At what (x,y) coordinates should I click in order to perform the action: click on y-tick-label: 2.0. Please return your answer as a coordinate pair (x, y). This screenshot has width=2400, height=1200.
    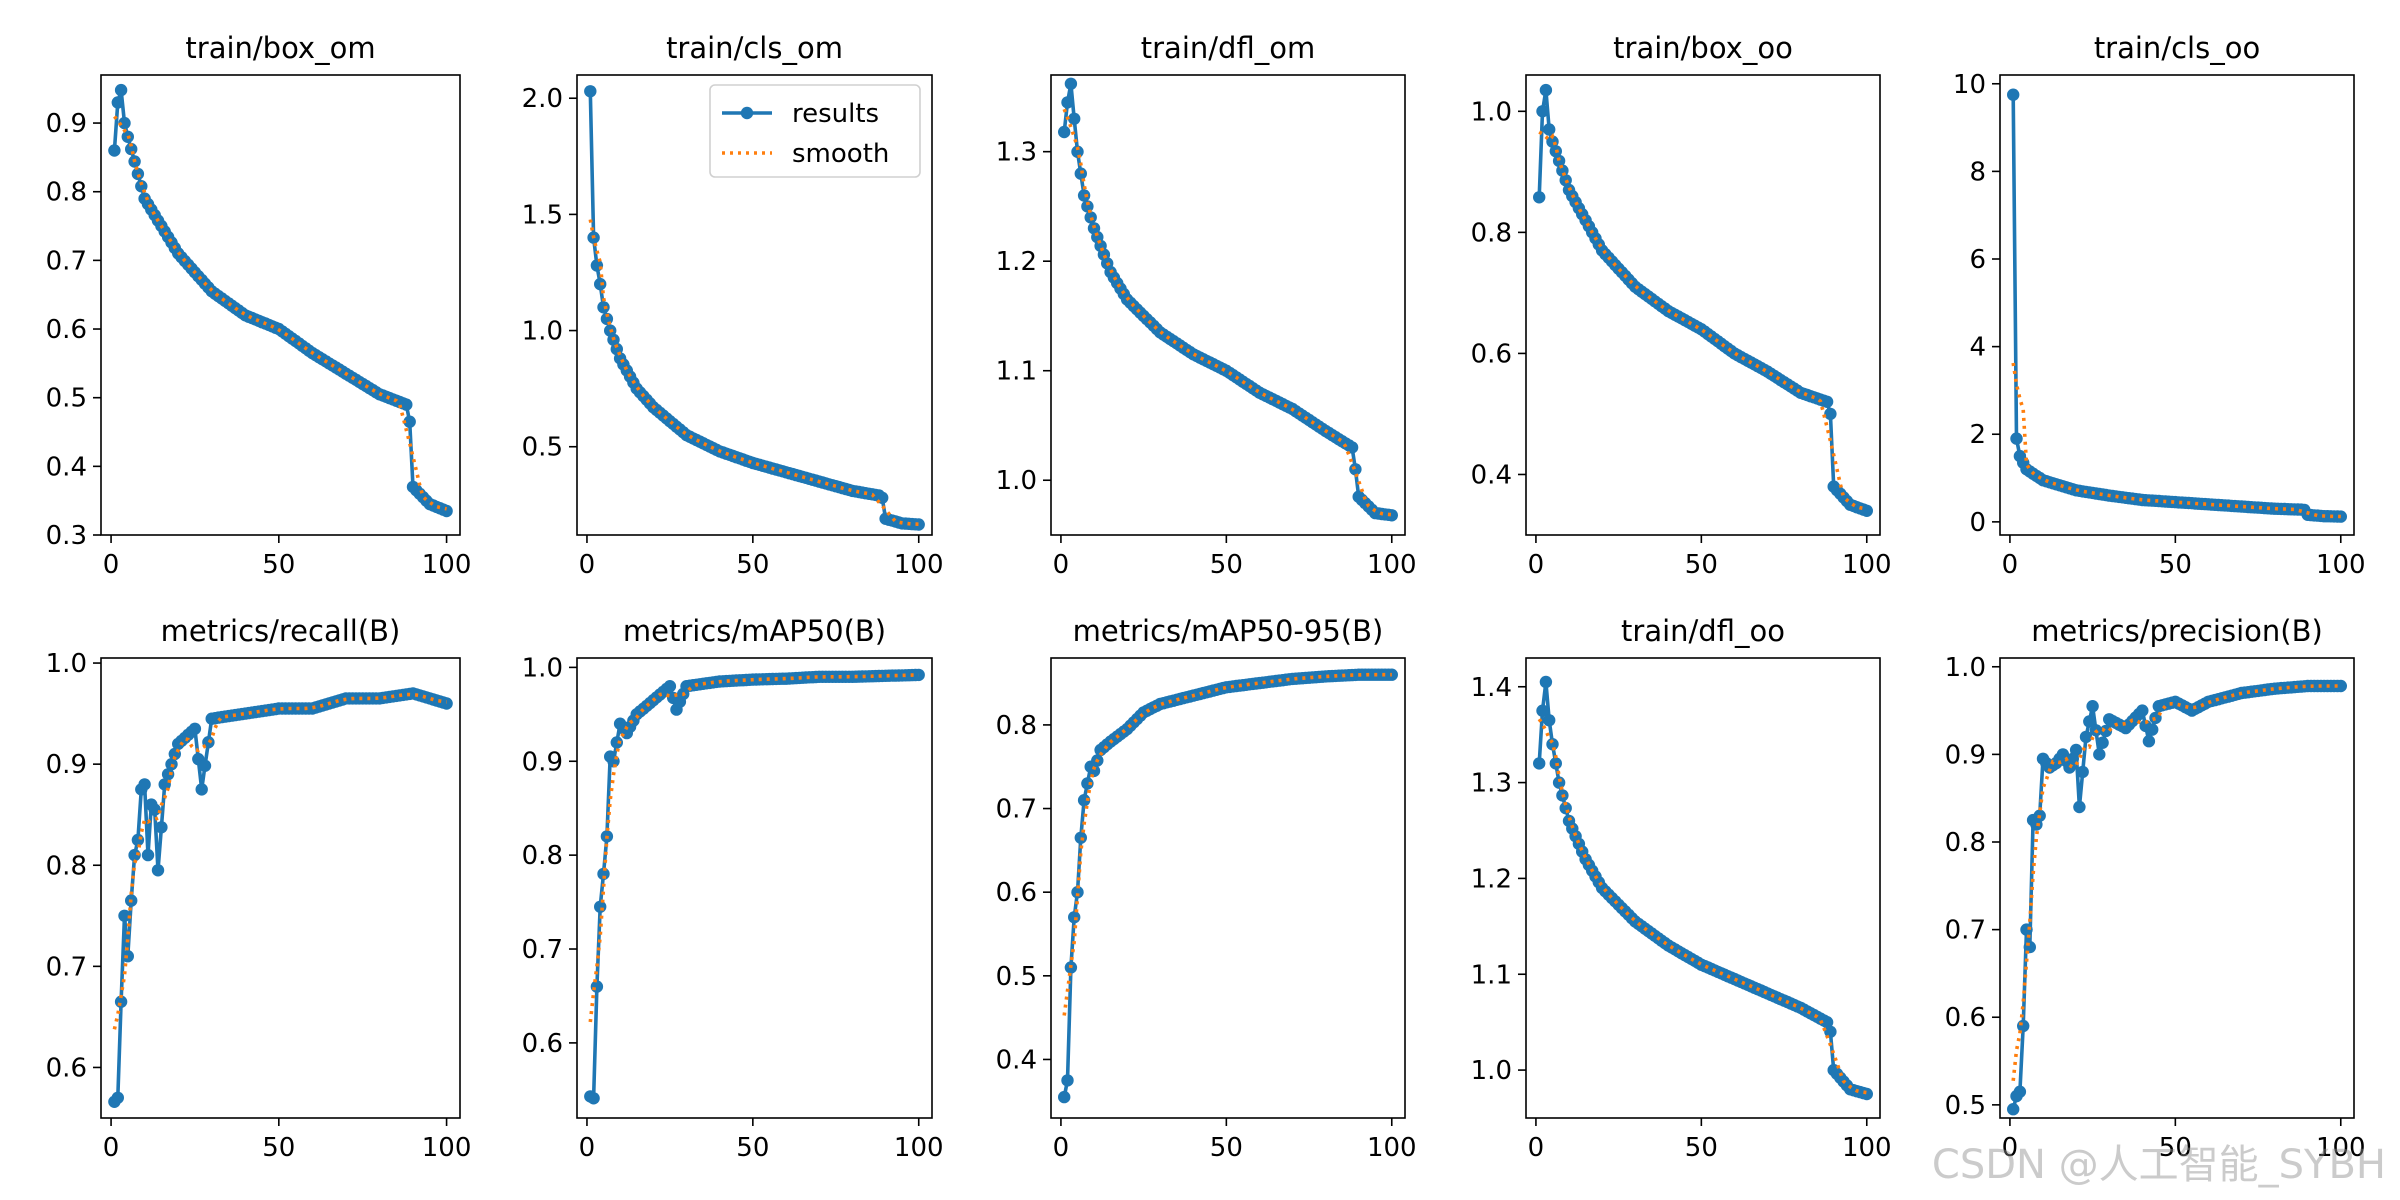
    Looking at the image, I should click on (542, 99).